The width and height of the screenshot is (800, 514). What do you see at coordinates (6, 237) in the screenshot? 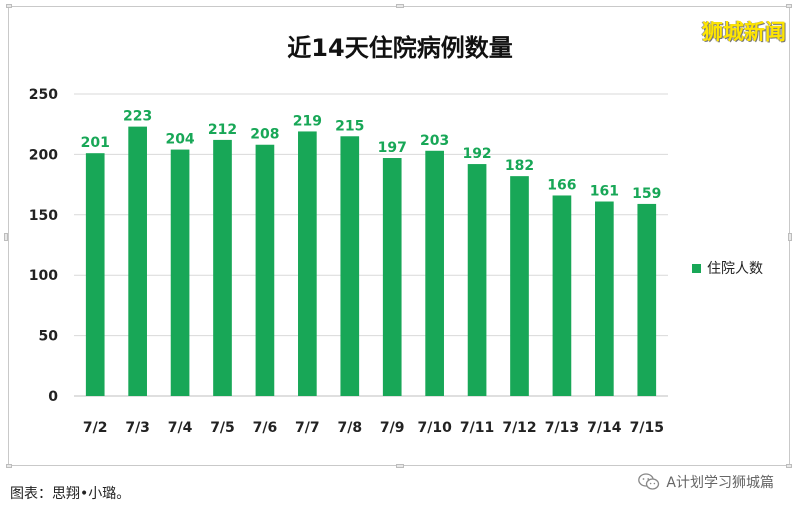
I see `resize-handle-left` at bounding box center [6, 237].